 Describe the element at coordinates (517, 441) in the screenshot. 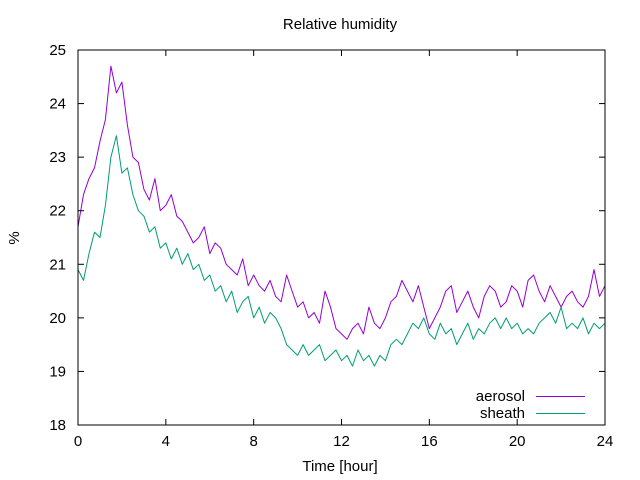

I see `x-tick-label: 20` at that location.